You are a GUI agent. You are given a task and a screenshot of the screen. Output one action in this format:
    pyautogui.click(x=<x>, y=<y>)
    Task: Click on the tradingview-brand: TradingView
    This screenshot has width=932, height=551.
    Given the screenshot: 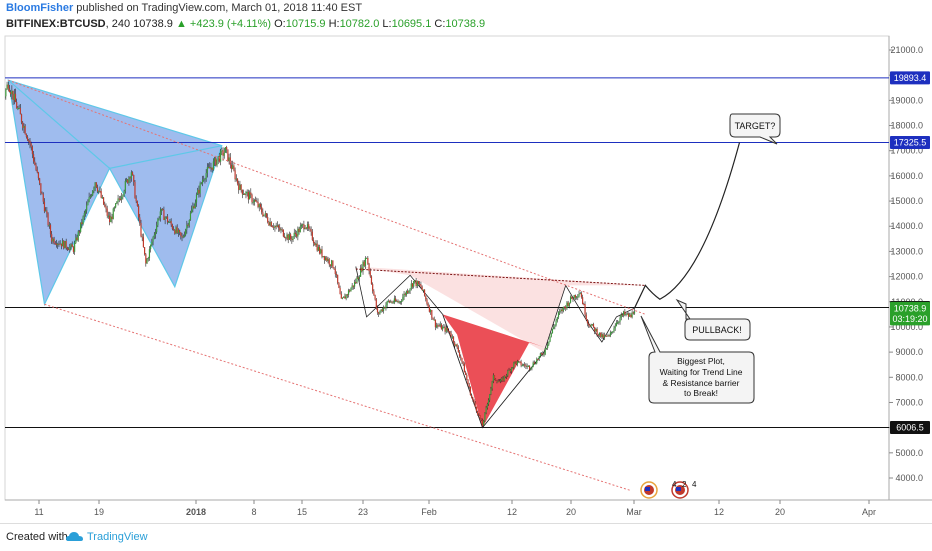 What is the action you would take?
    pyautogui.click(x=117, y=537)
    